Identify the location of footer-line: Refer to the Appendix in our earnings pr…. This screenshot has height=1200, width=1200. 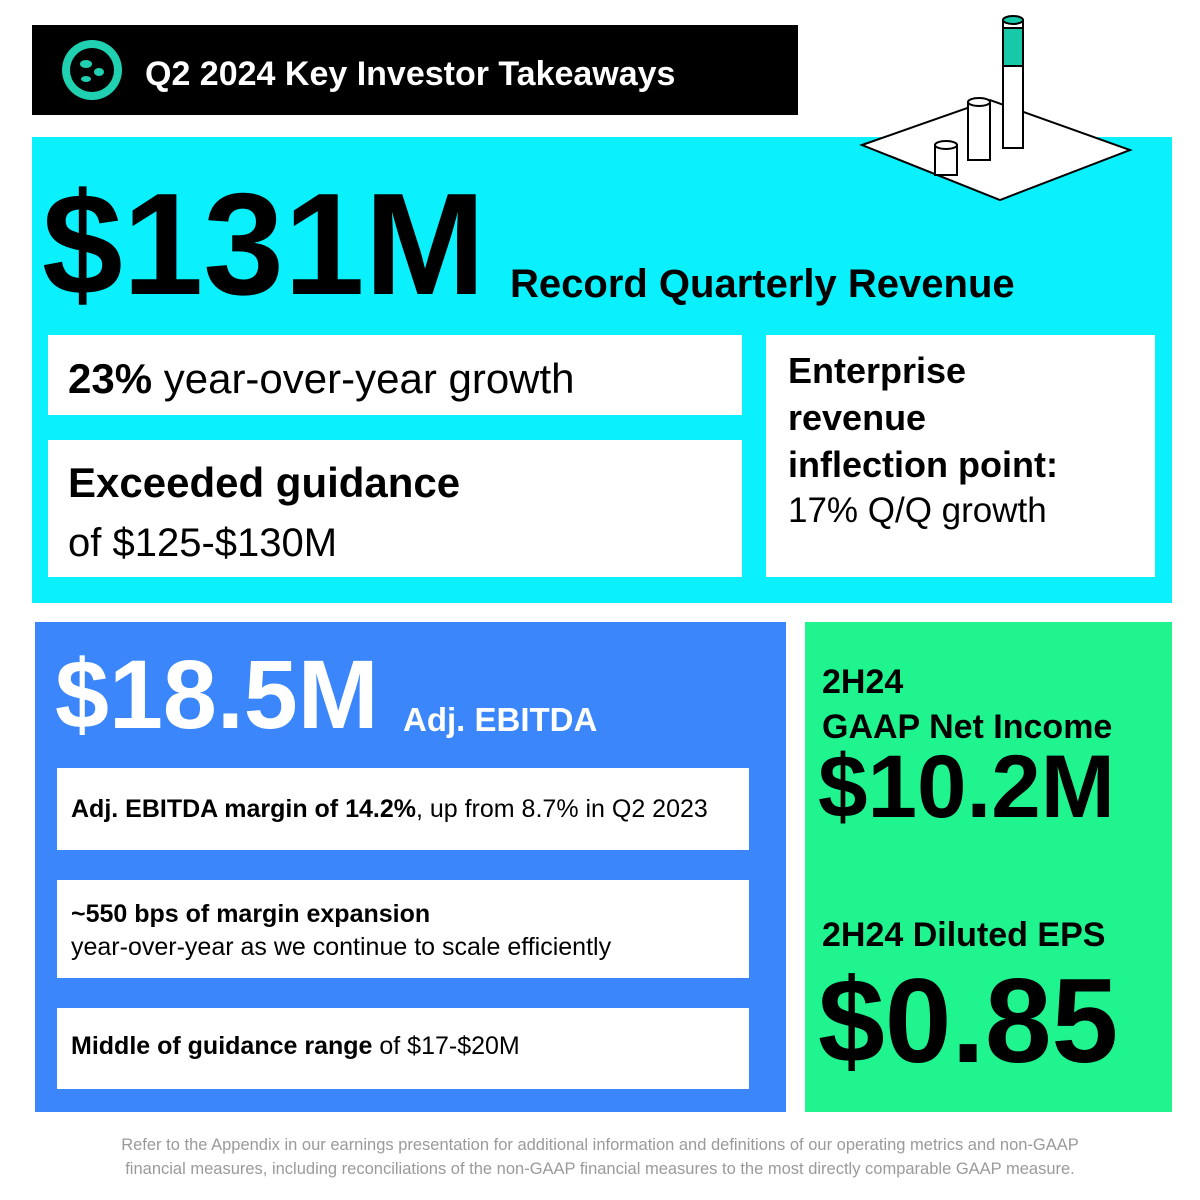
(600, 1145).